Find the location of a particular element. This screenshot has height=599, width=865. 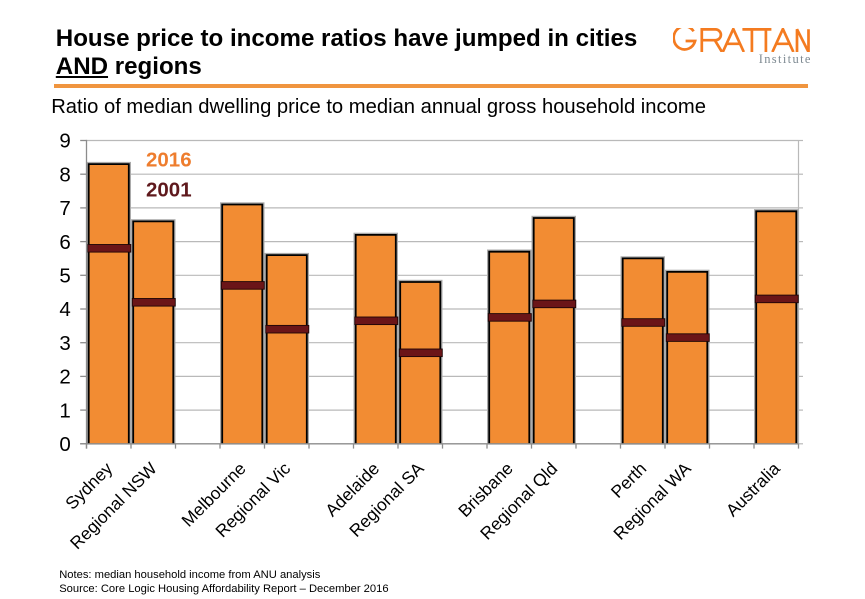

svg-text: 2 is located at coordinates (64, 377).